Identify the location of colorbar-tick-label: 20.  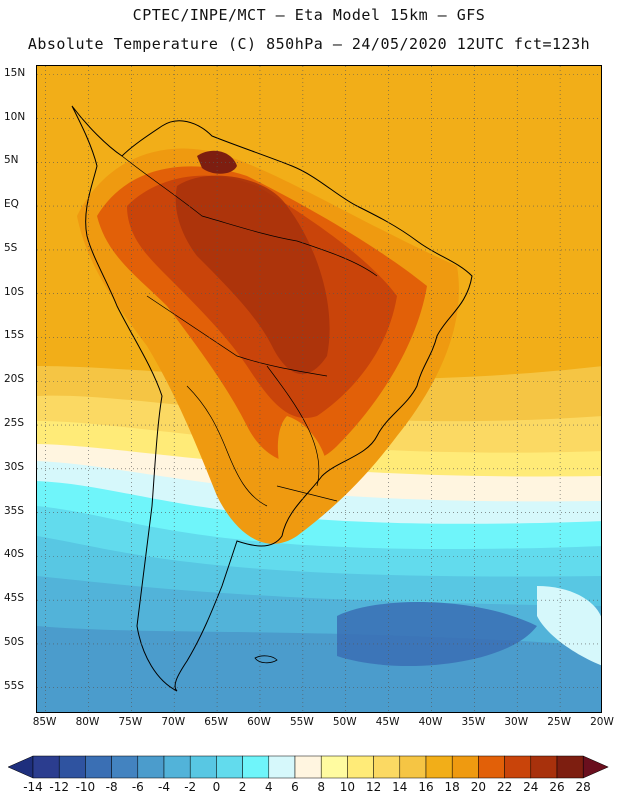
(478, 787).